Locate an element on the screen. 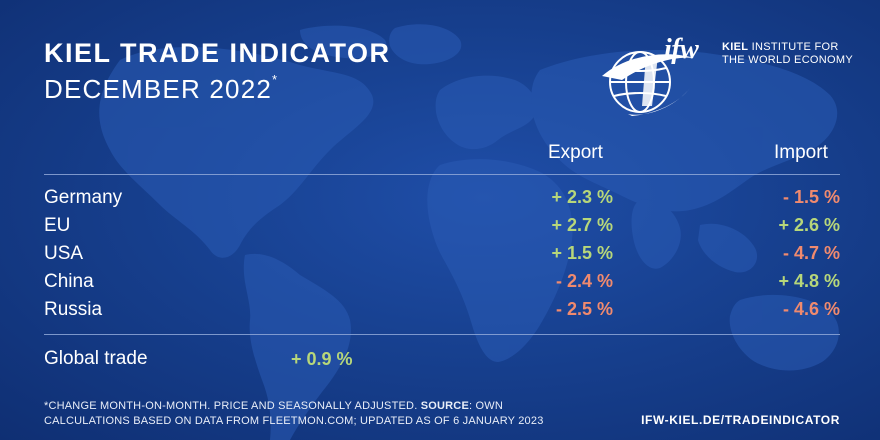 This screenshot has height=440, width=880. country-name: Germany is located at coordinates (83, 197).